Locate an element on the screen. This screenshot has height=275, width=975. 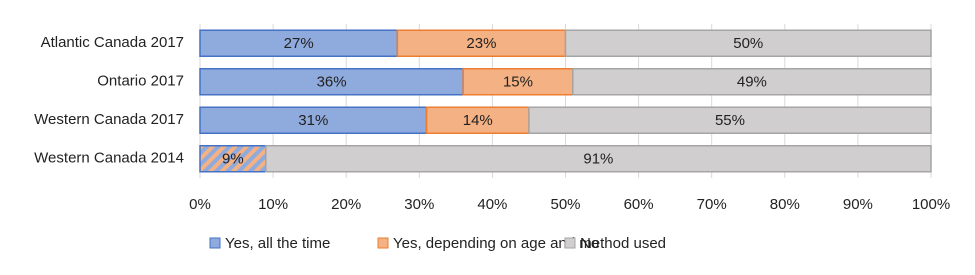
legend-label: No is located at coordinates (589, 243).